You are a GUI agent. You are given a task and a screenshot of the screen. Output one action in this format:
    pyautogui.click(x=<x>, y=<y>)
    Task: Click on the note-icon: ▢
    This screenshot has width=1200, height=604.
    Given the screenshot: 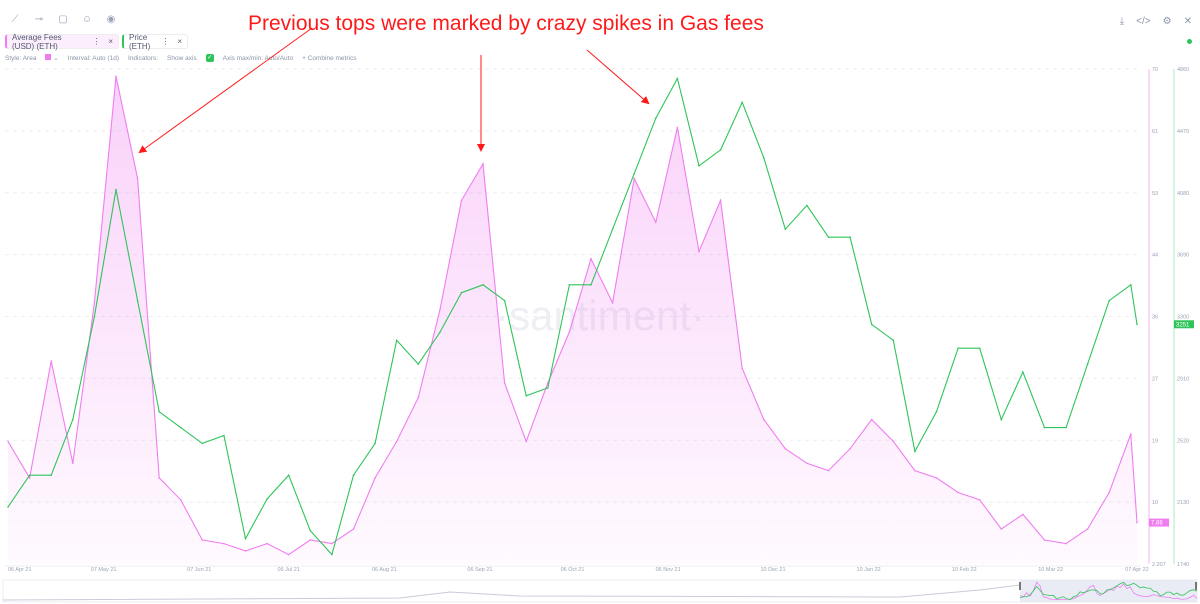 What is the action you would take?
    pyautogui.click(x=63, y=19)
    